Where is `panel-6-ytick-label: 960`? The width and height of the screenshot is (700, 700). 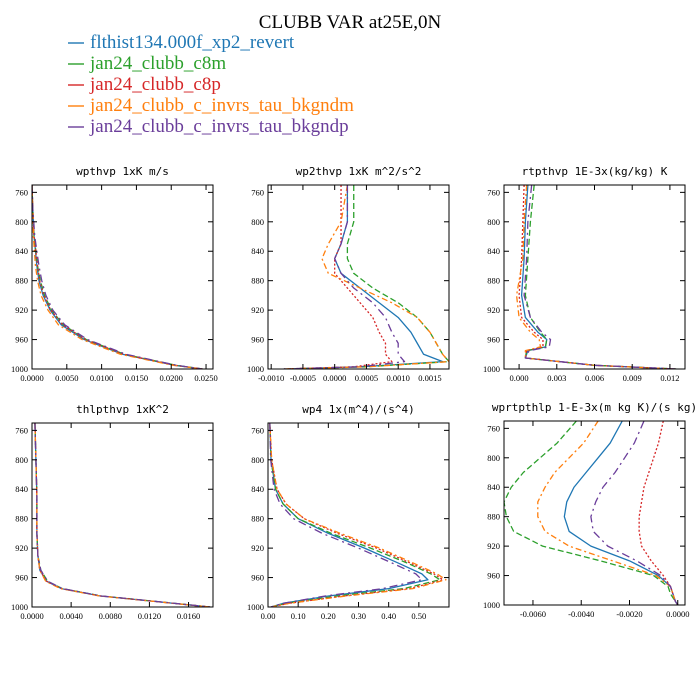
panel-6-ytick-label: 960 is located at coordinates (493, 576).